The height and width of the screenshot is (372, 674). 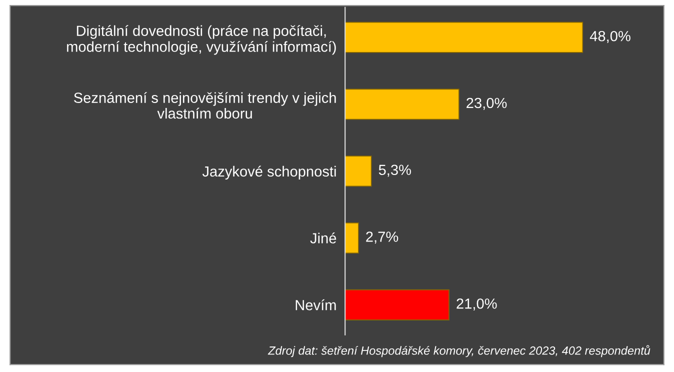 I want to click on y-tick-label: Jiné, so click(x=323, y=238).